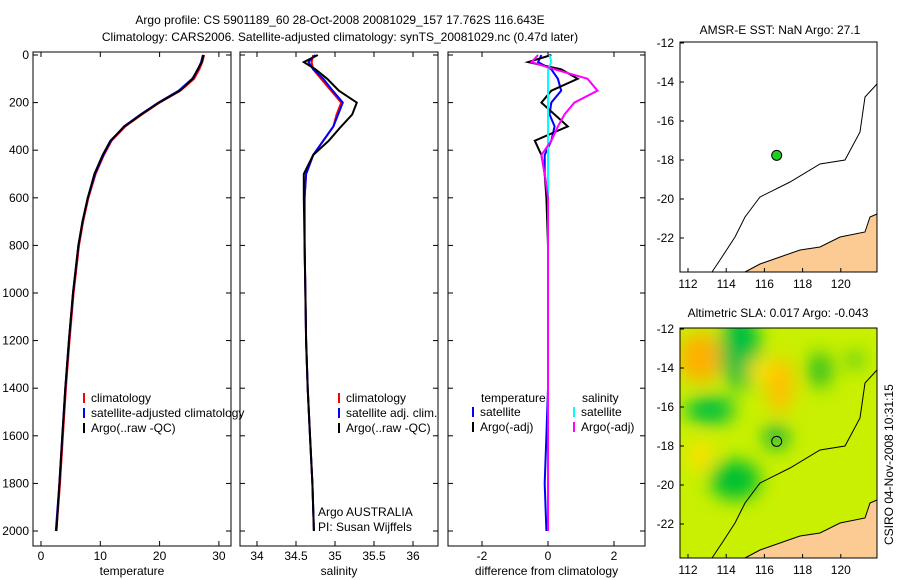 This screenshot has width=900, height=580. Describe the element at coordinates (132, 571) in the screenshot. I see `x-axis-label: temperature` at that location.